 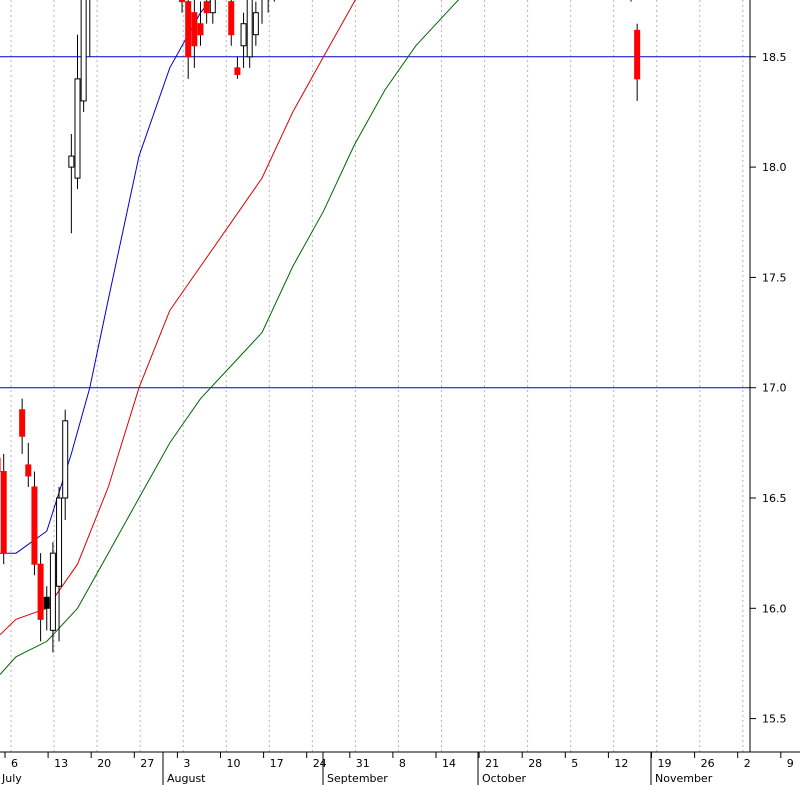 I want to click on x-month-label: October, so click(x=504, y=778).